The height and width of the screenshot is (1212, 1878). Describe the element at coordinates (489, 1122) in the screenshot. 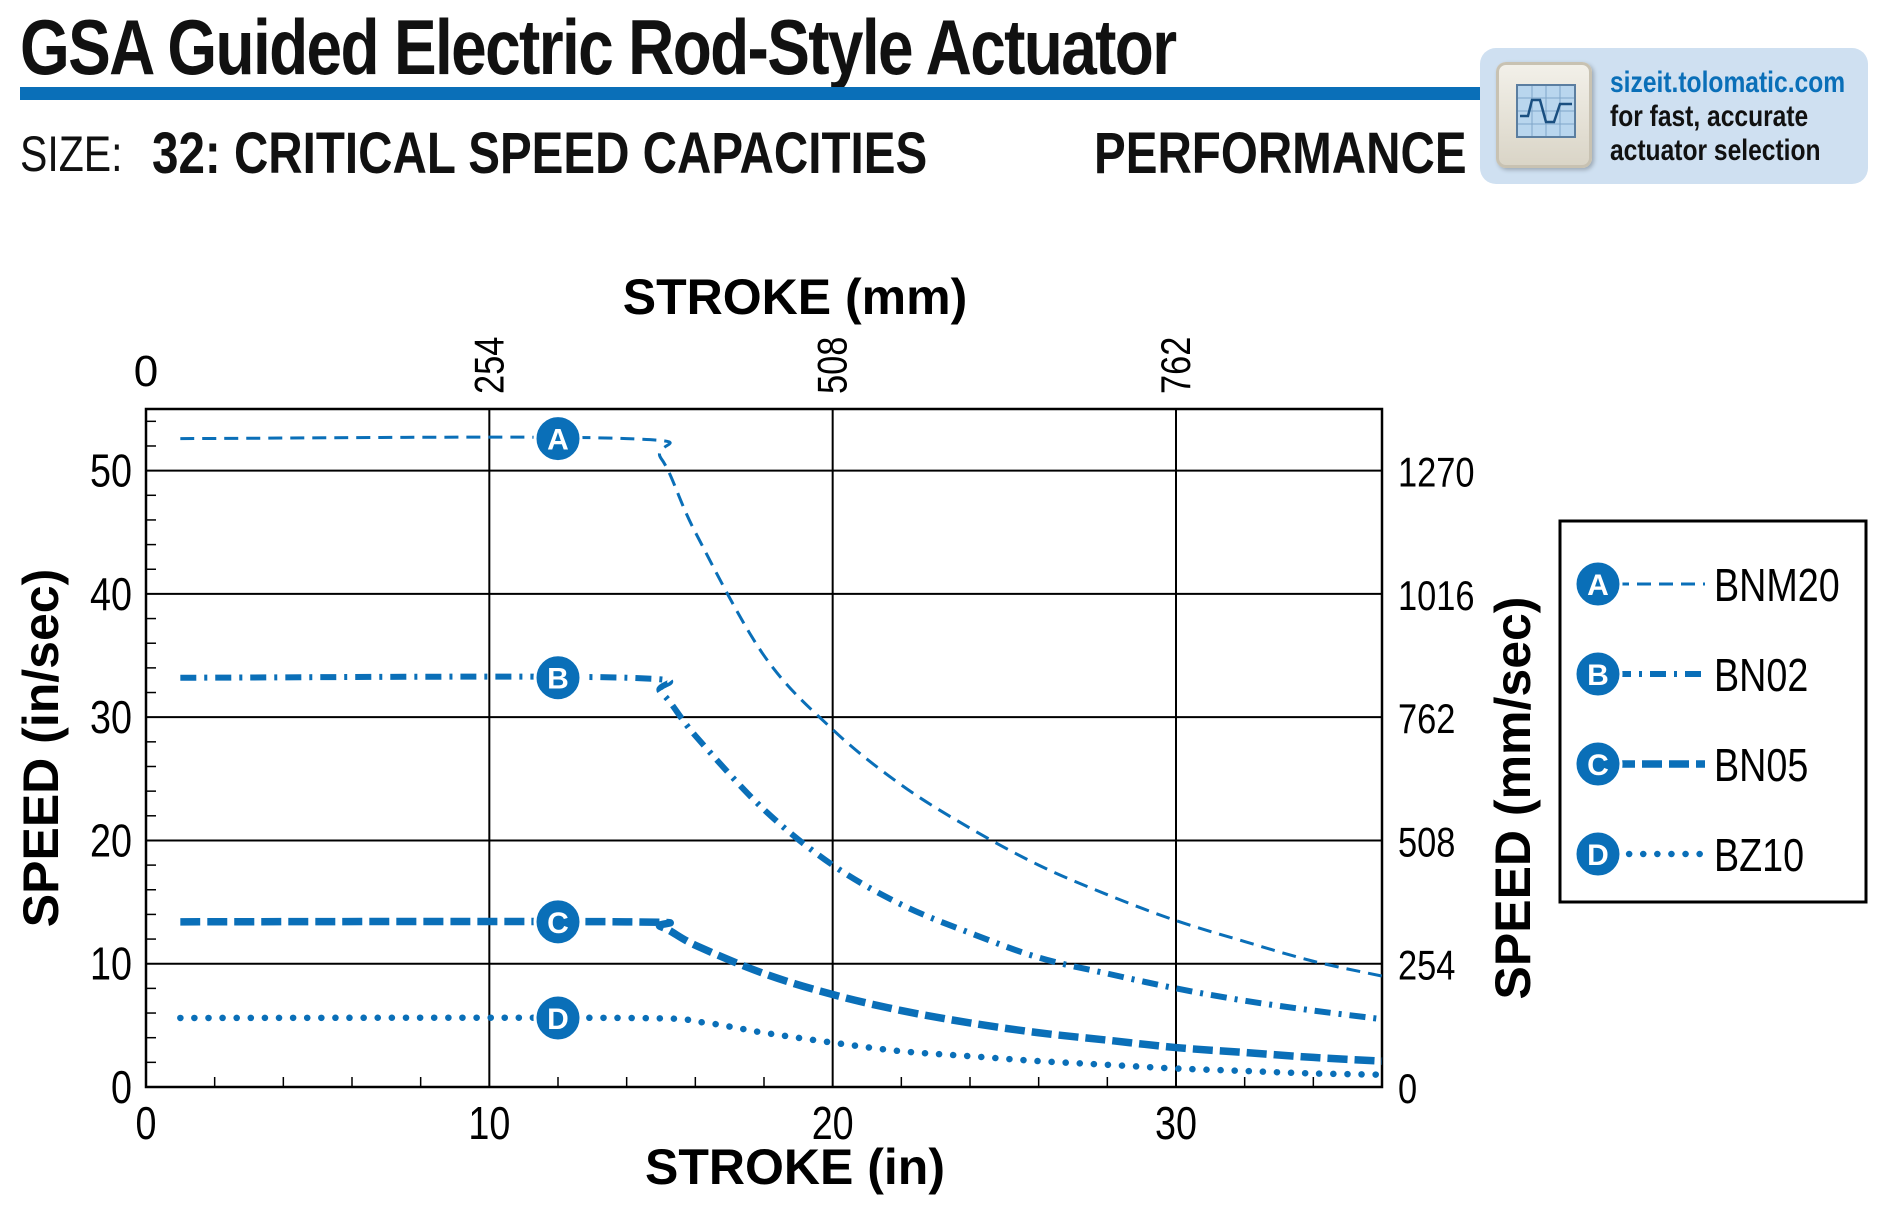

I see `x-tick-label: 10` at that location.